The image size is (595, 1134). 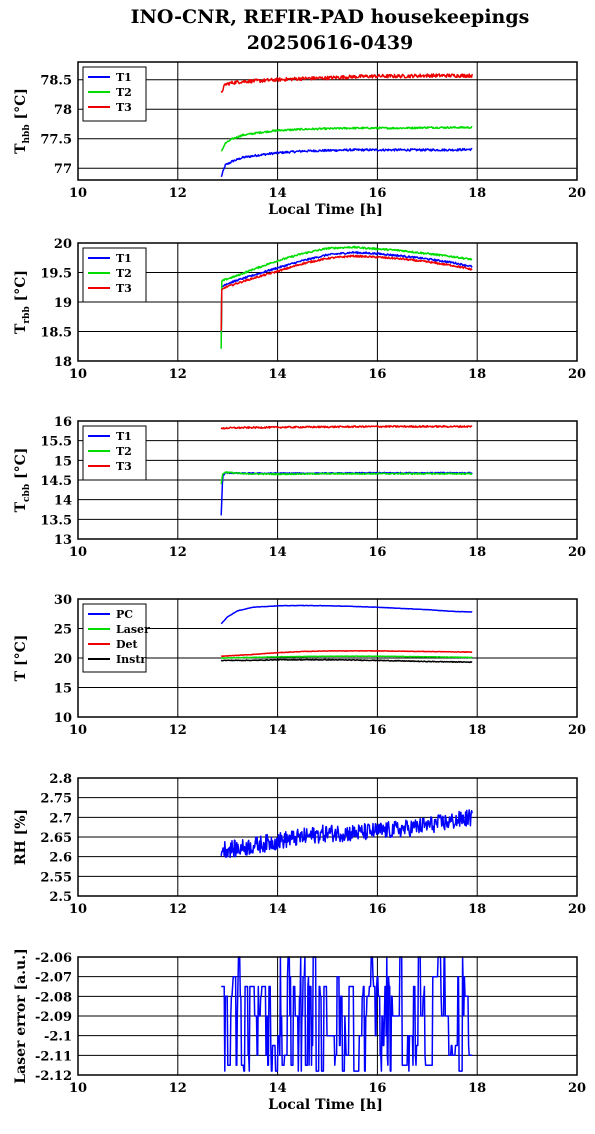 I want to click on legend-label-det: Det, so click(x=127, y=644).